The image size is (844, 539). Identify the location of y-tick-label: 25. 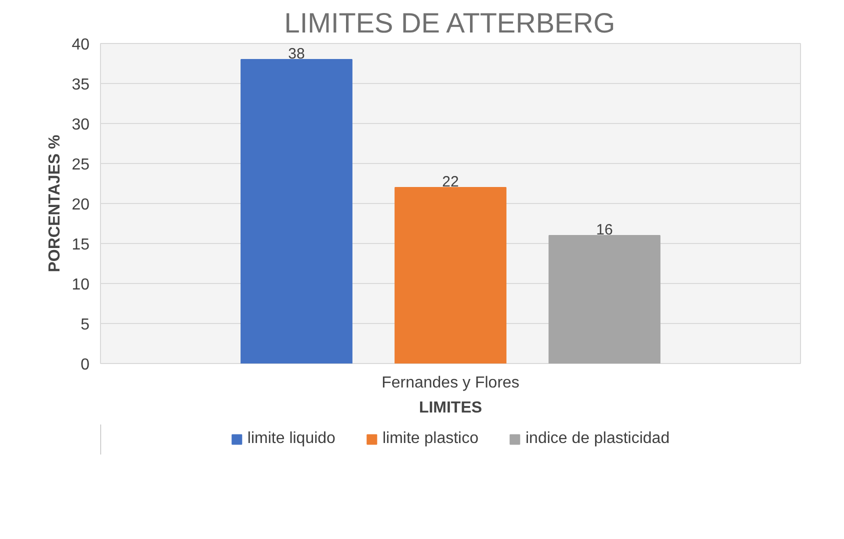
(81, 165).